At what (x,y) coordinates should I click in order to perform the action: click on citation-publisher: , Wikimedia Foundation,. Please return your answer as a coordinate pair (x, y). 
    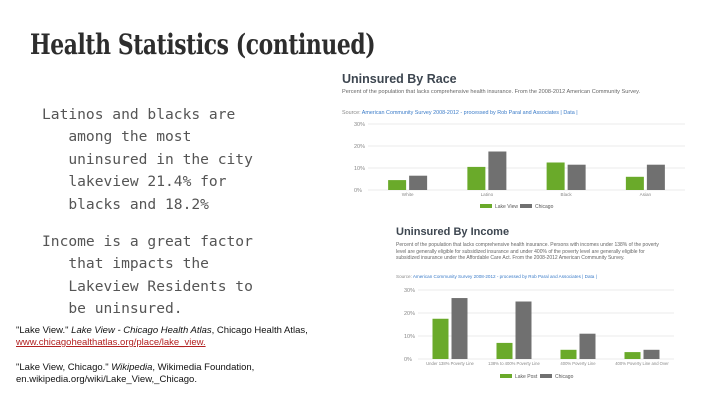
    Looking at the image, I should click on (203, 367).